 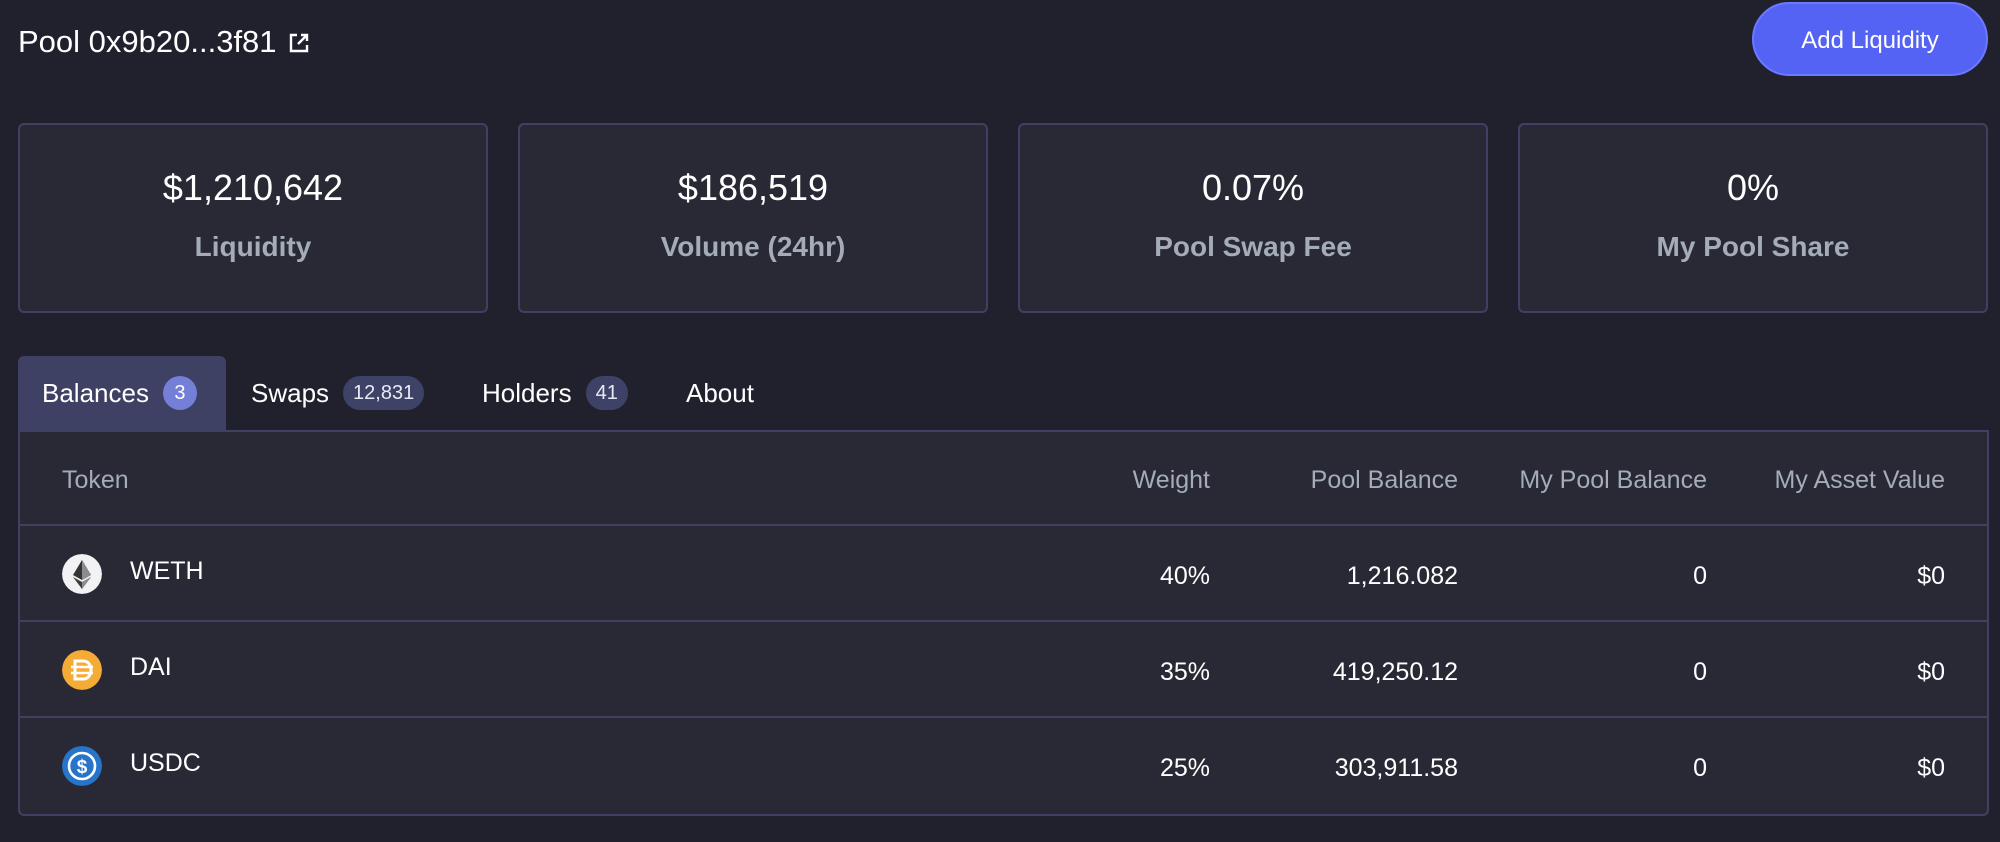 I want to click on tab-swaps: Swaps 12,831, so click(x=338, y=393).